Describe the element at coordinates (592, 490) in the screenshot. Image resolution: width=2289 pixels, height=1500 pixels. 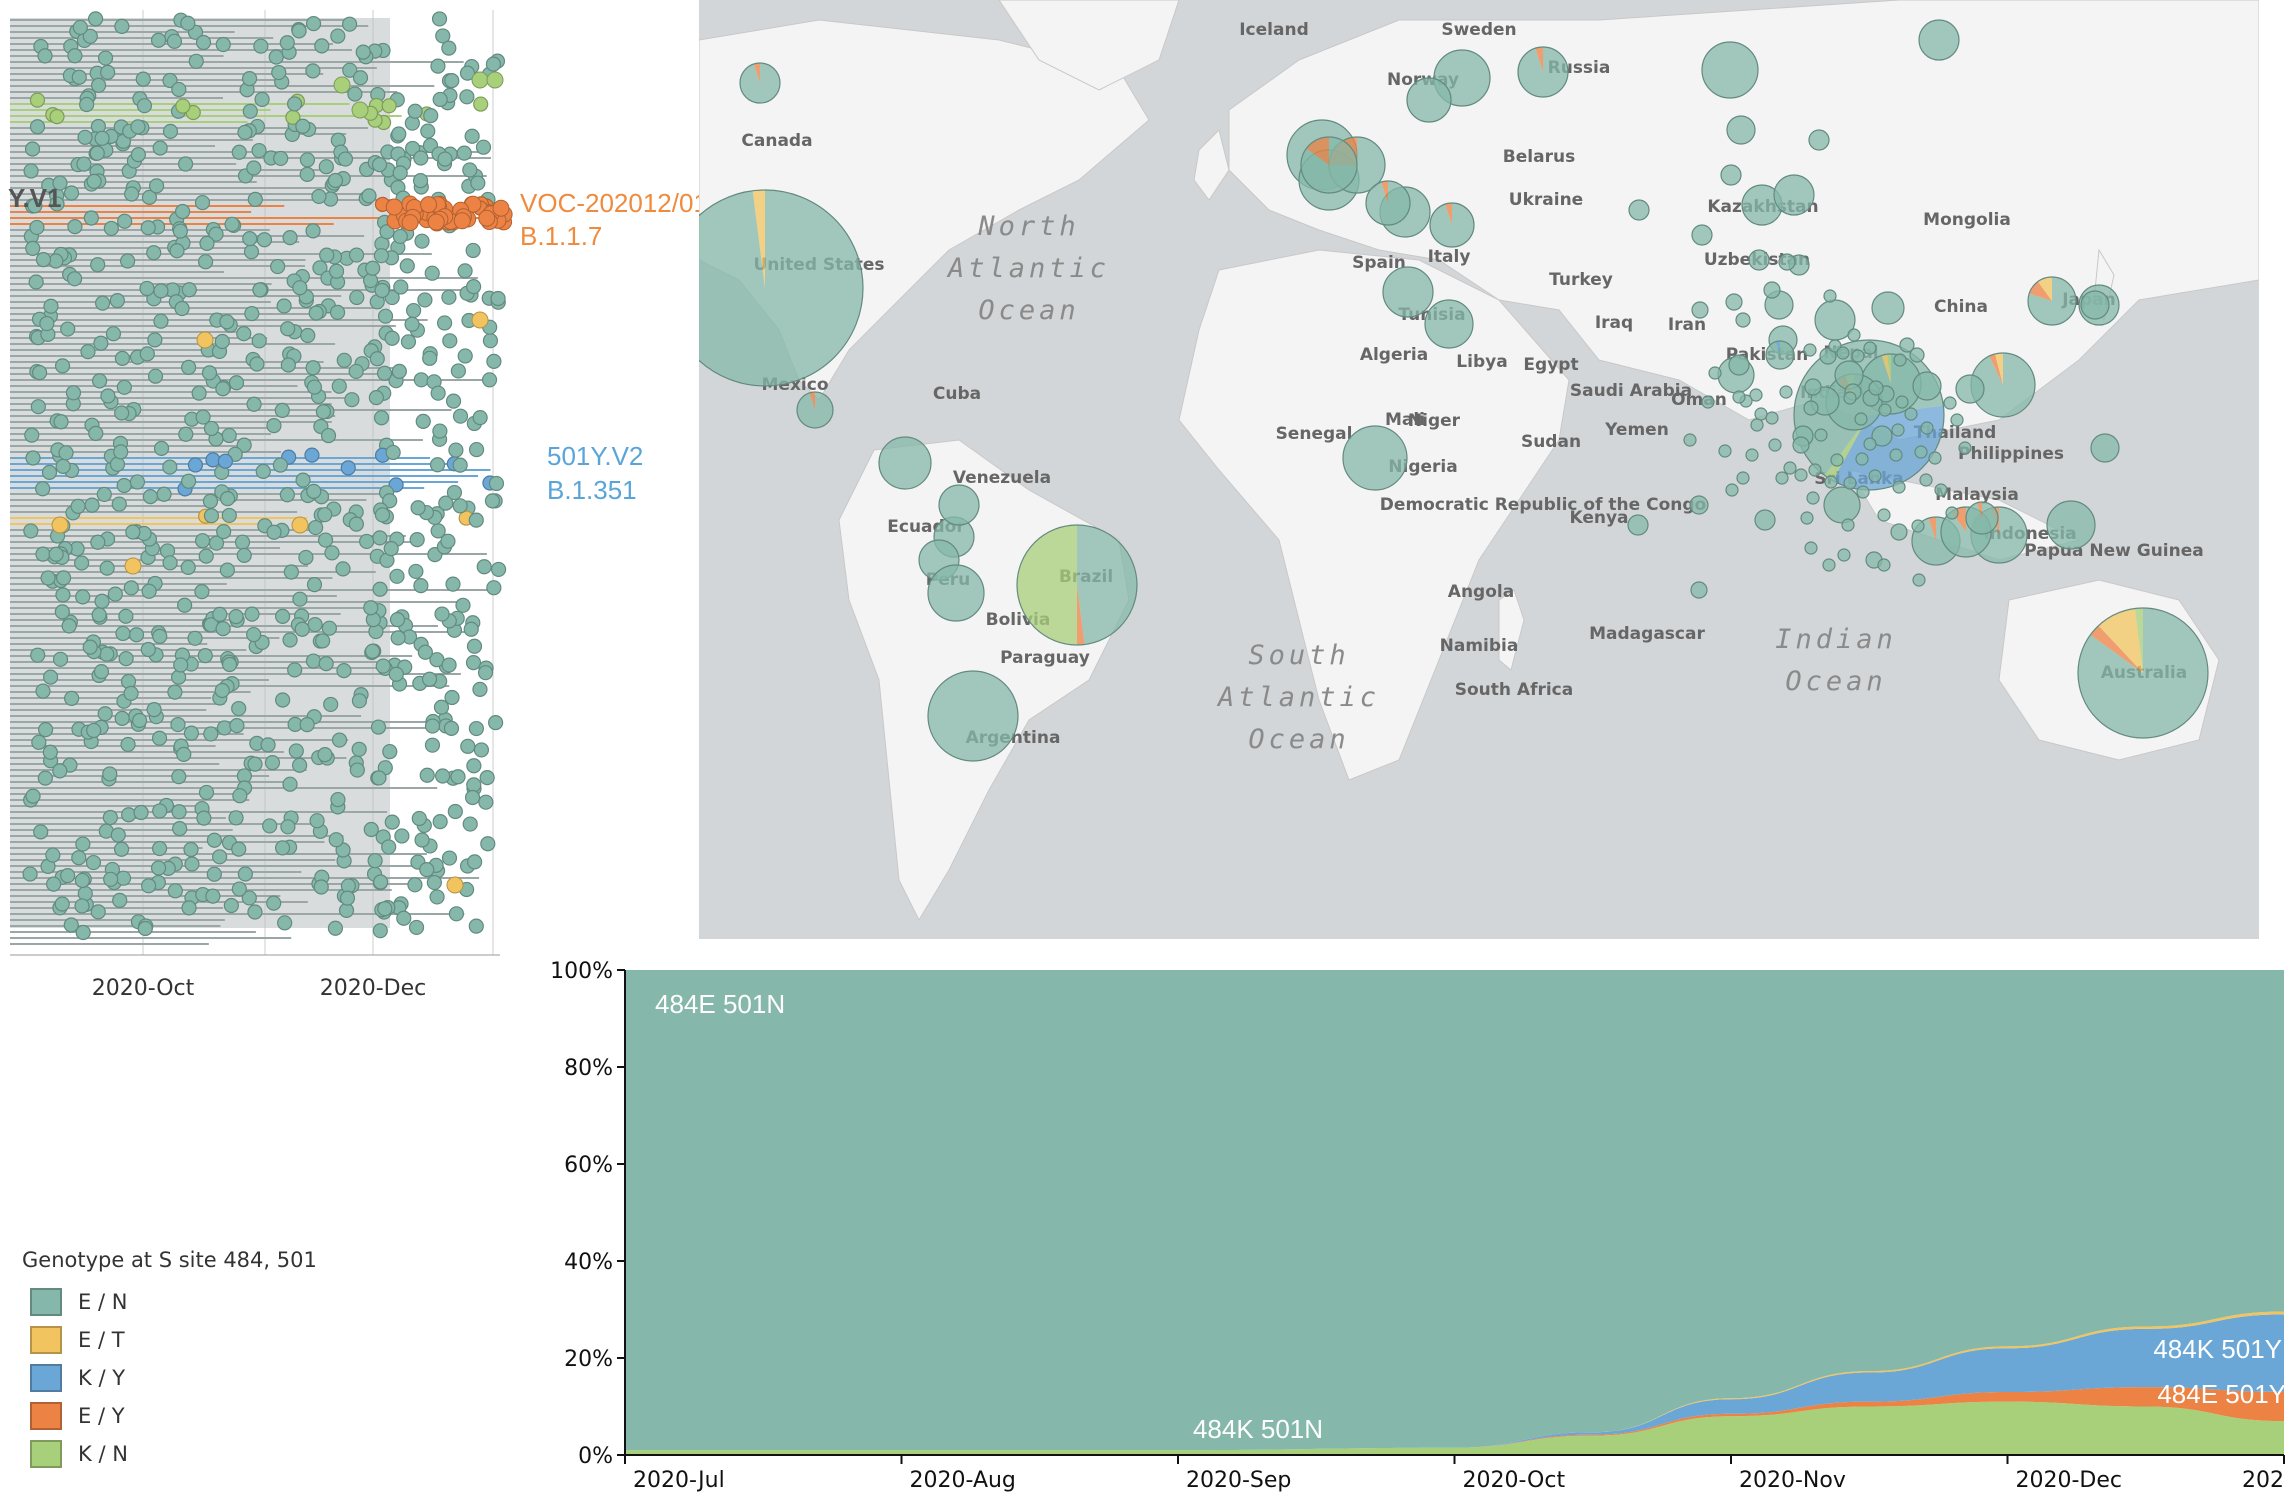
I see `clade-label-b1351: B.1.351` at that location.